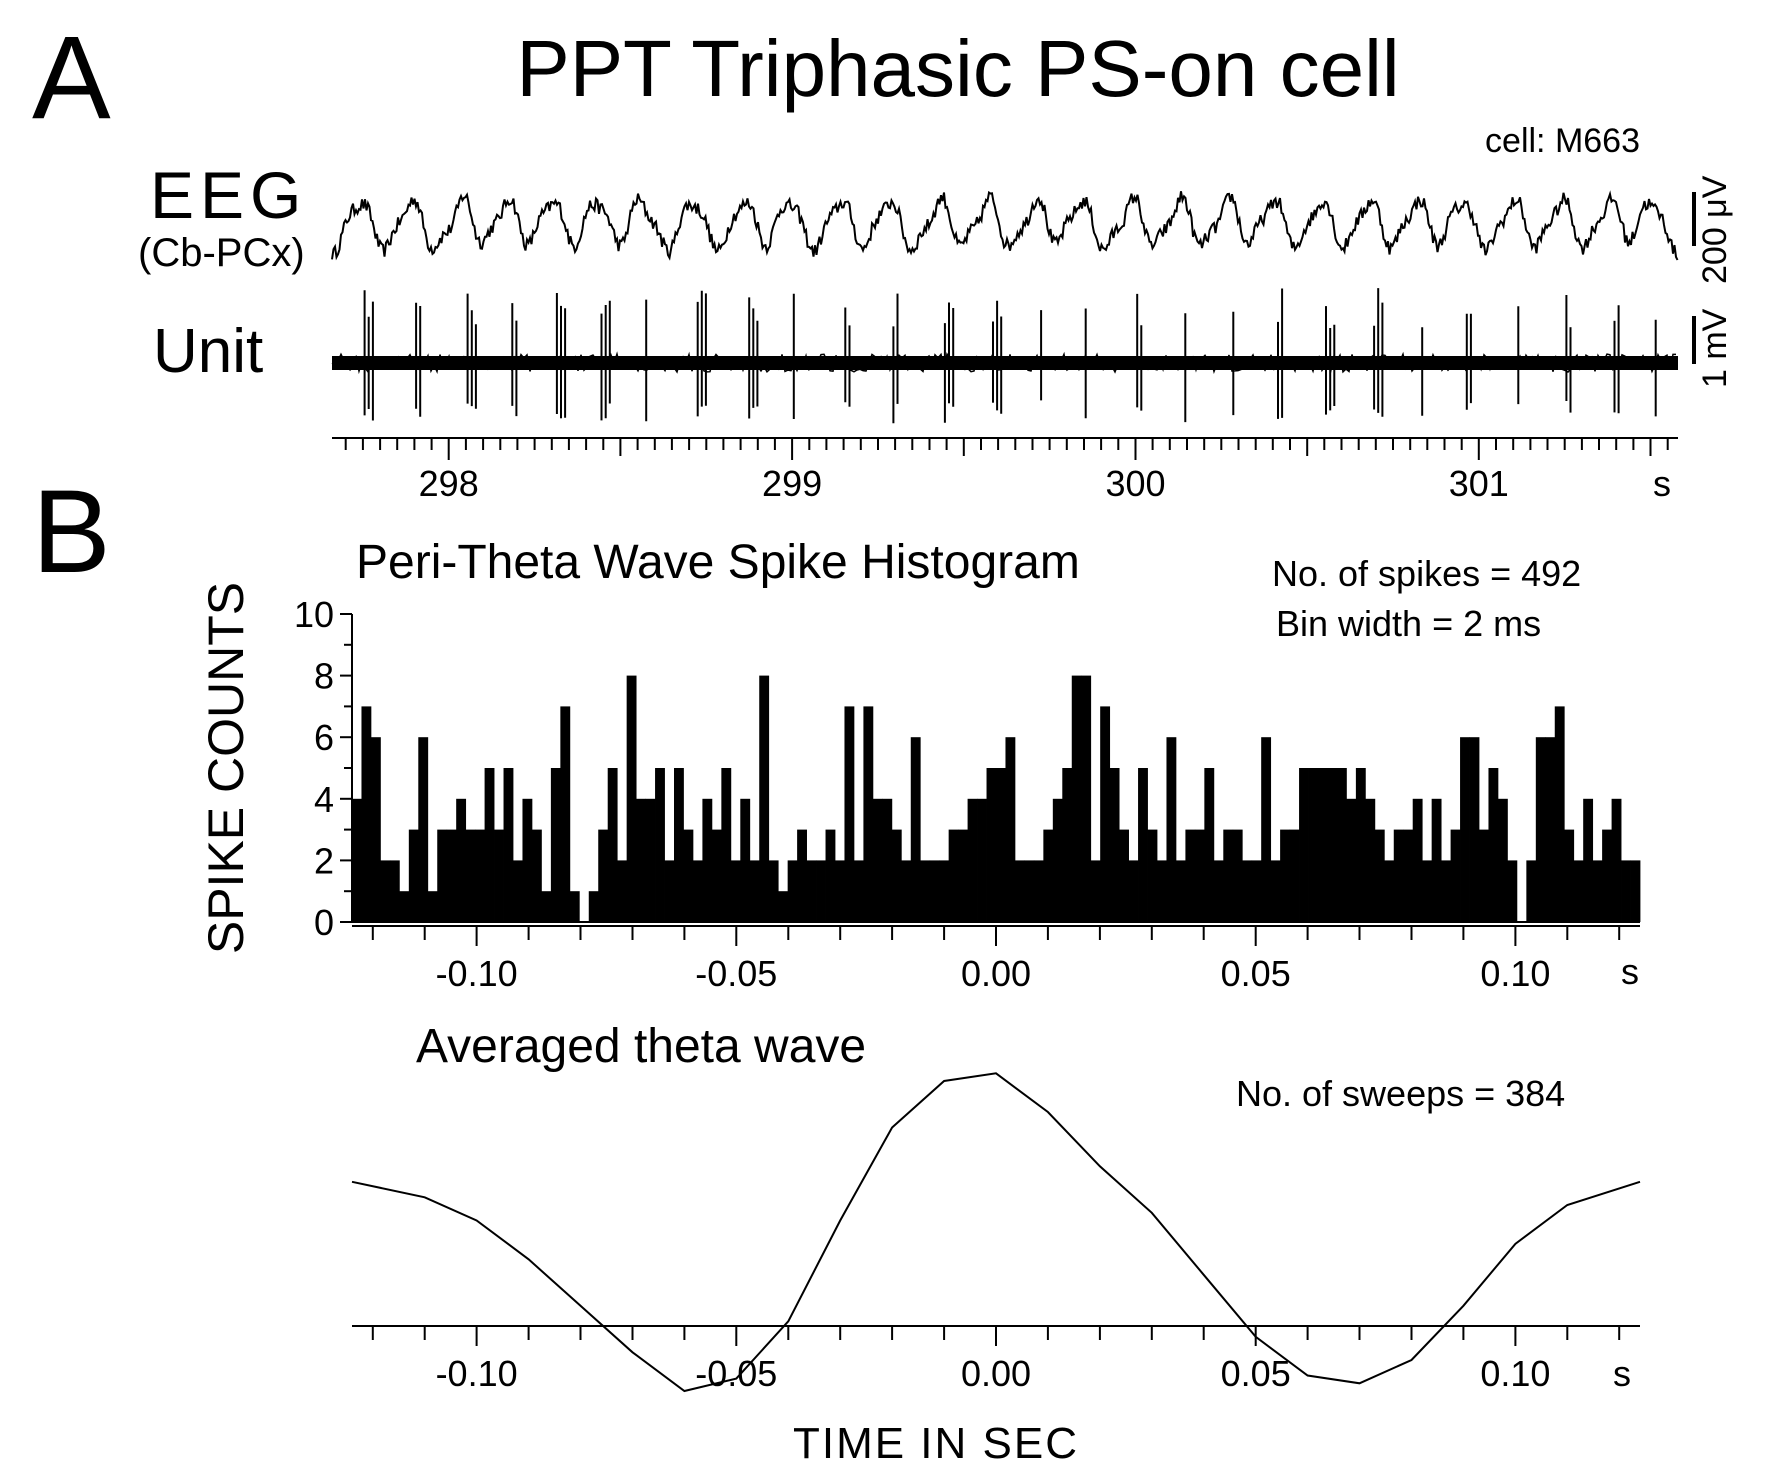 The height and width of the screenshot is (1482, 1772). Describe the element at coordinates (208, 351) in the screenshot. I see `unit-label: Unit` at that location.